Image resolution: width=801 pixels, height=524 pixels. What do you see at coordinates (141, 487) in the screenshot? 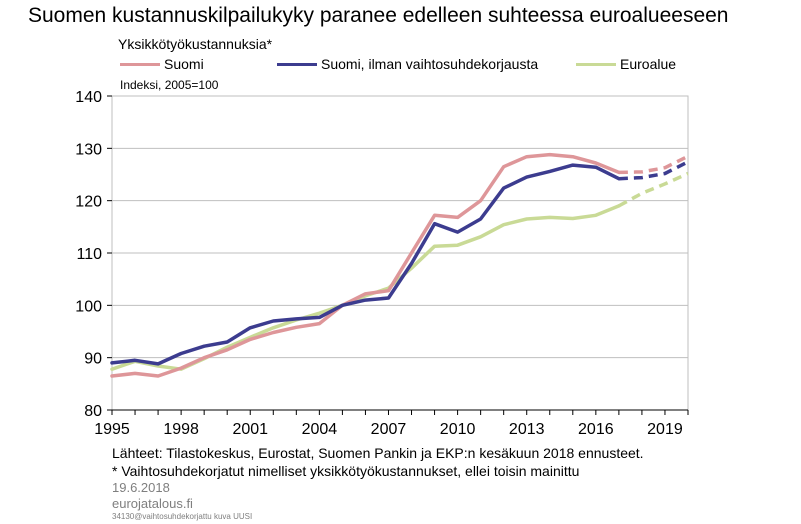
I see `date-label: 19.6.2018` at bounding box center [141, 487].